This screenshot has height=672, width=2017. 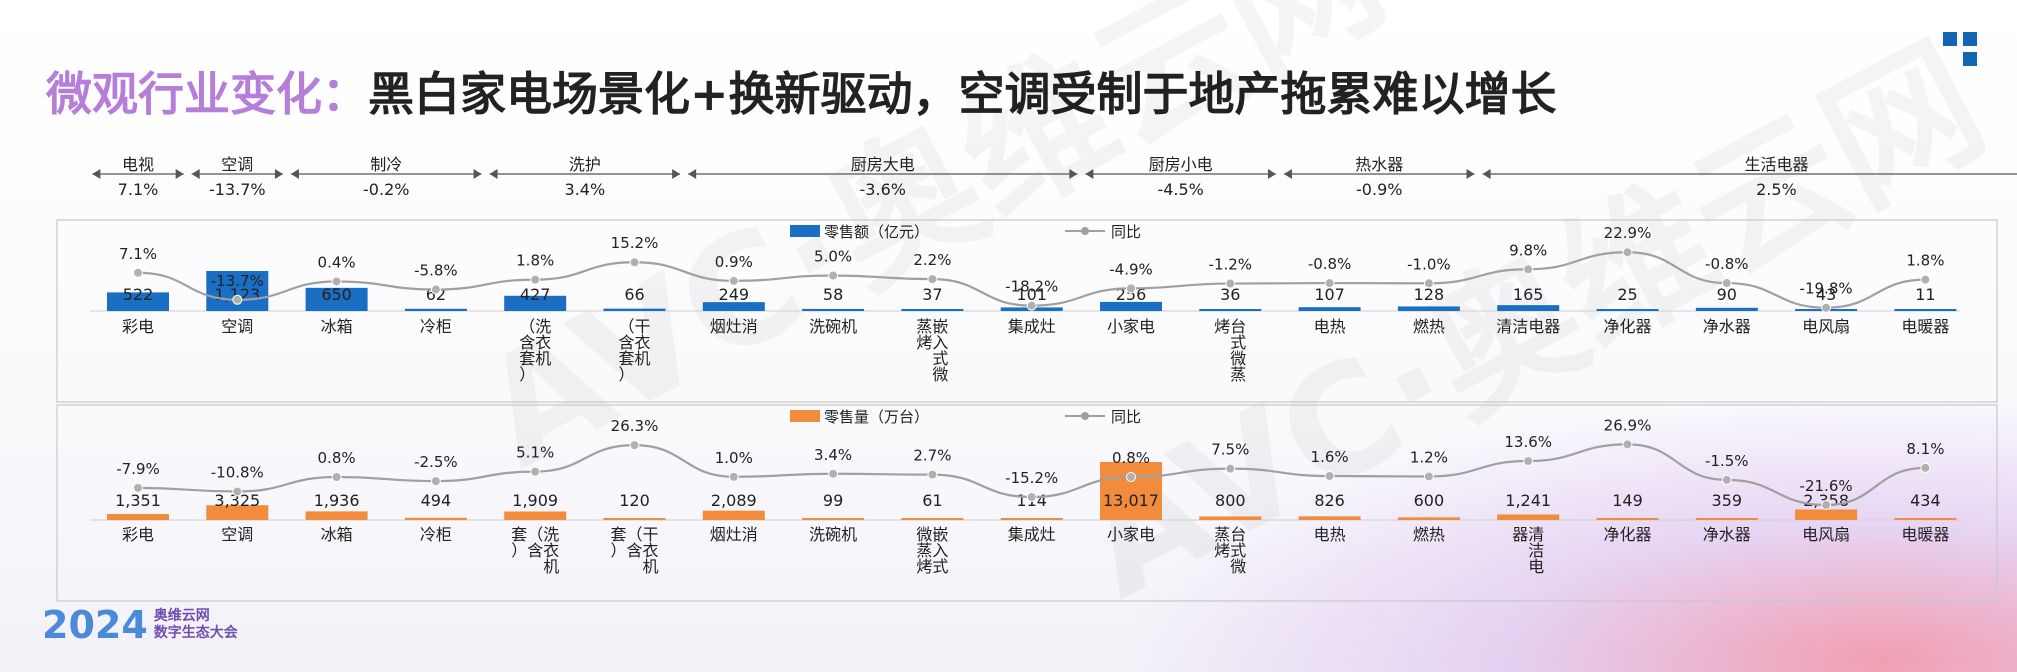 What do you see at coordinates (1230, 450) in the screenshot?
I see `yoy-label: 7.5%` at bounding box center [1230, 450].